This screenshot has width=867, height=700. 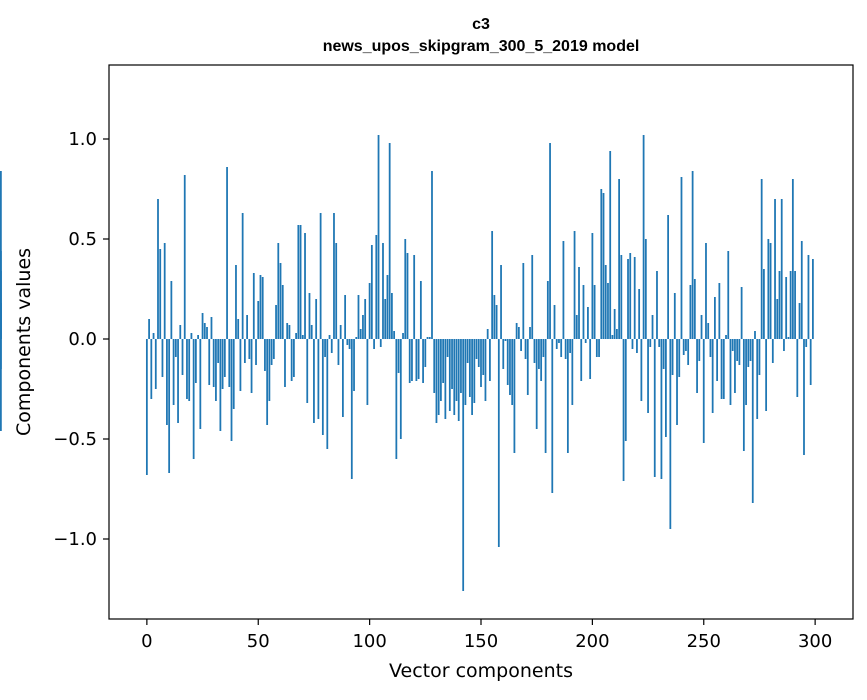 What do you see at coordinates (82, 239) in the screenshot?
I see `y-tick-label-3: 0.5` at bounding box center [82, 239].